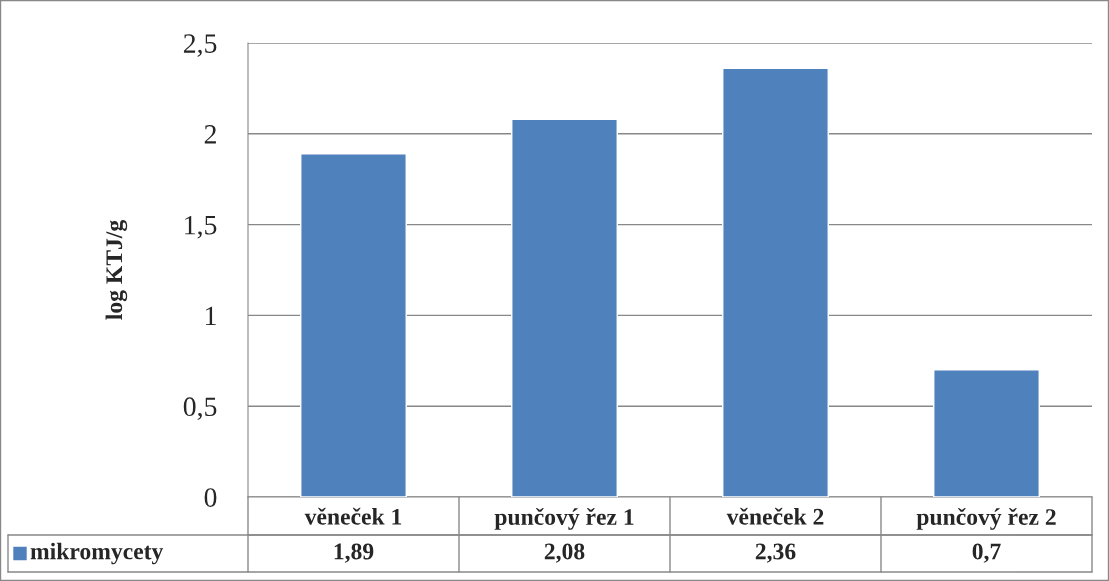 Image resolution: width=1109 pixels, height=581 pixels. I want to click on data-label: 1,89, so click(354, 553).